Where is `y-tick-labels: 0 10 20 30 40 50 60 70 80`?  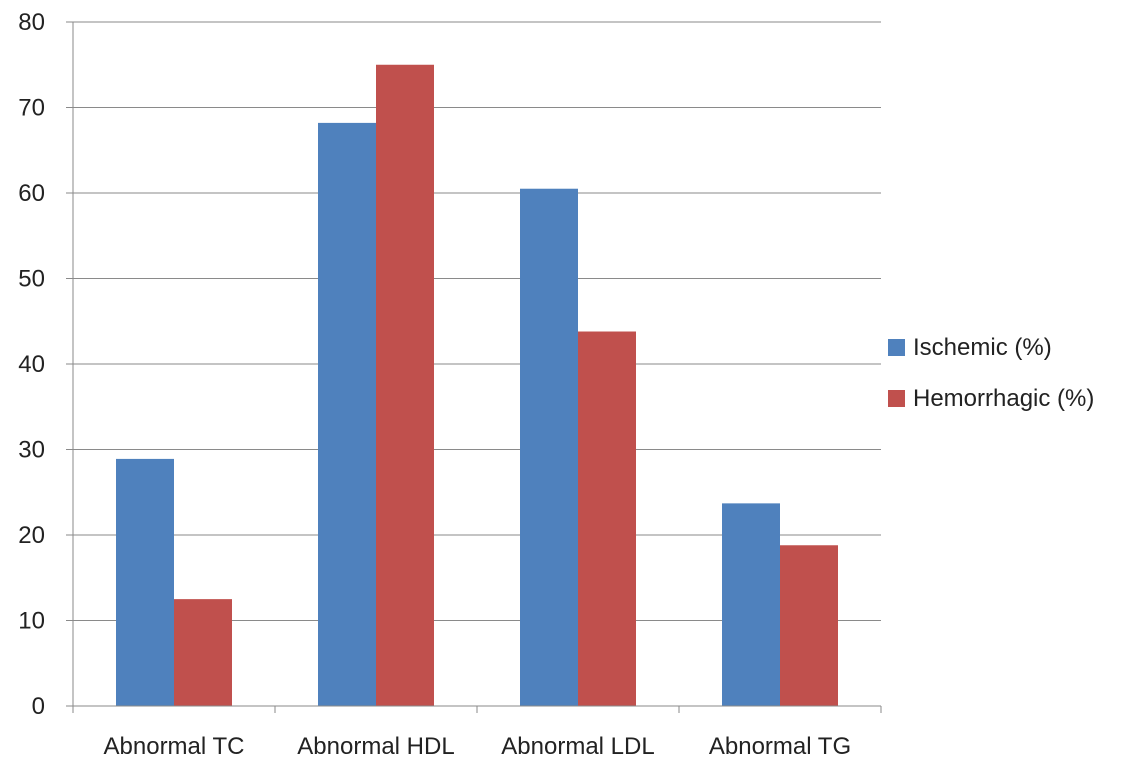 y-tick-labels: 0 10 20 30 40 50 60 70 80 is located at coordinates (31, 364).